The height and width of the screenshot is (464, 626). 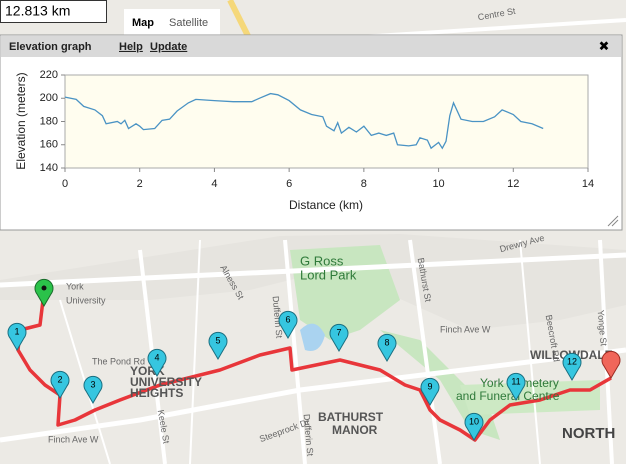 I want to click on map-label: HEIGHTS, so click(x=156, y=393).